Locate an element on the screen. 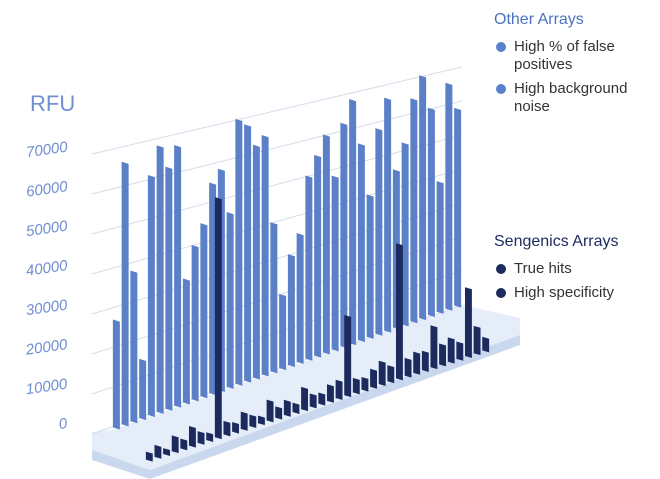 The image size is (660, 479). legend-item: True hits is located at coordinates (543, 268).